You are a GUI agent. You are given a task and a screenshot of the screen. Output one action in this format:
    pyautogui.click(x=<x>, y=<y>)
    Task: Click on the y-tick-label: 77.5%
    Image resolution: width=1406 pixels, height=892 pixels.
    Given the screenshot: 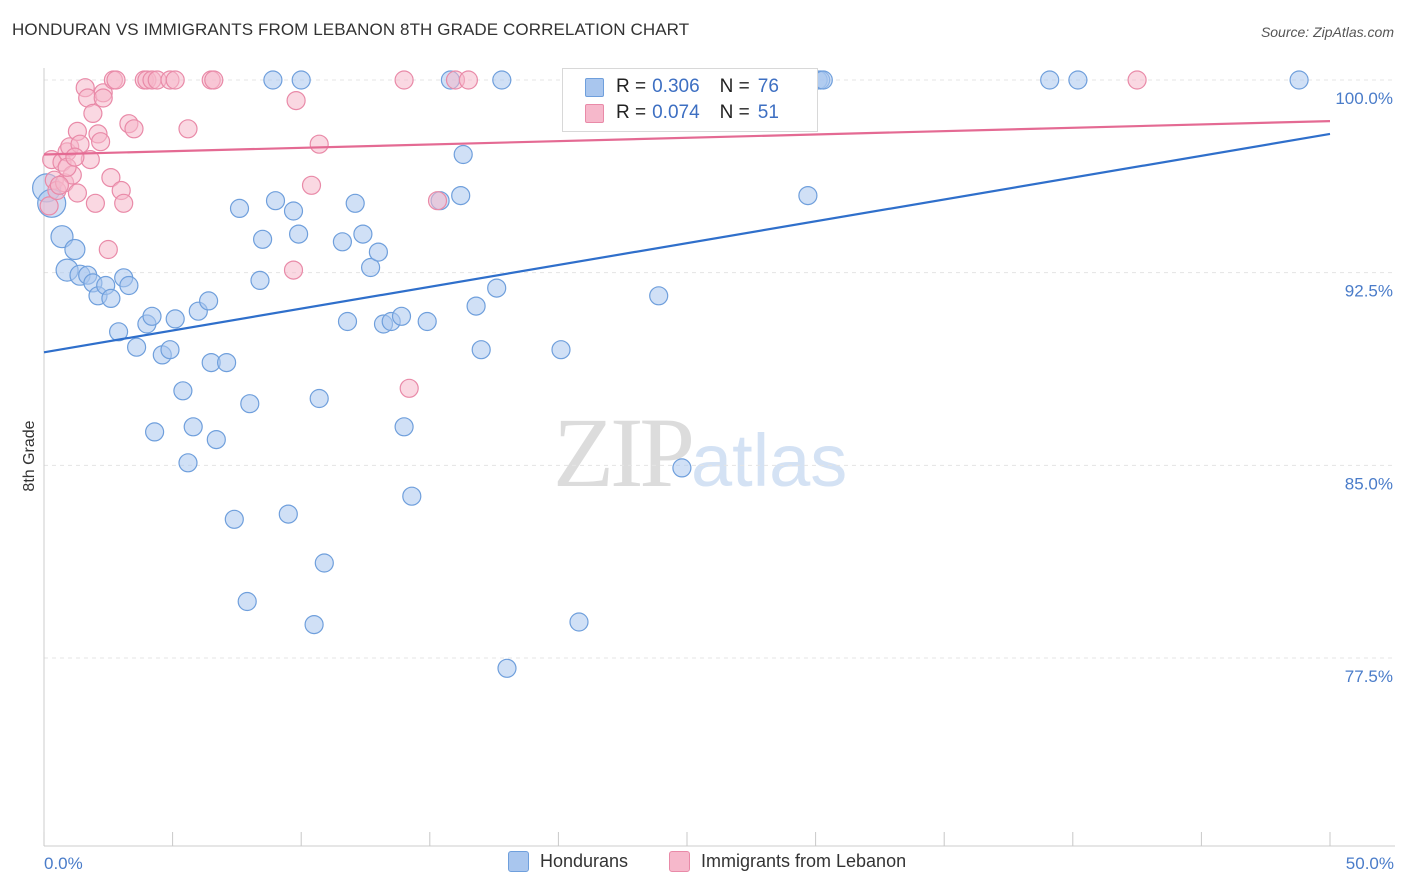 What is the action you would take?
    pyautogui.click(x=1369, y=676)
    